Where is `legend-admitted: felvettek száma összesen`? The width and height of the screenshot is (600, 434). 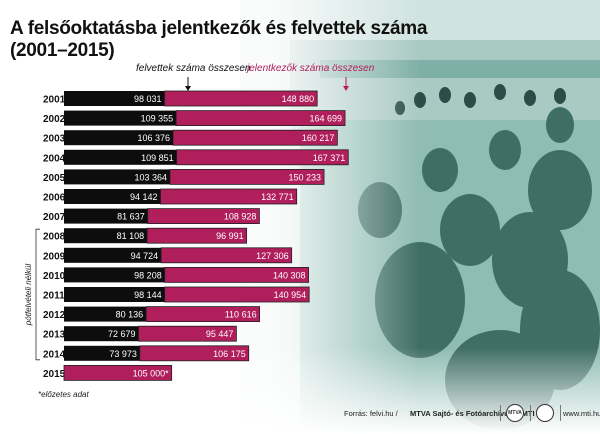 legend-admitted: felvettek száma összesen is located at coordinates (193, 68).